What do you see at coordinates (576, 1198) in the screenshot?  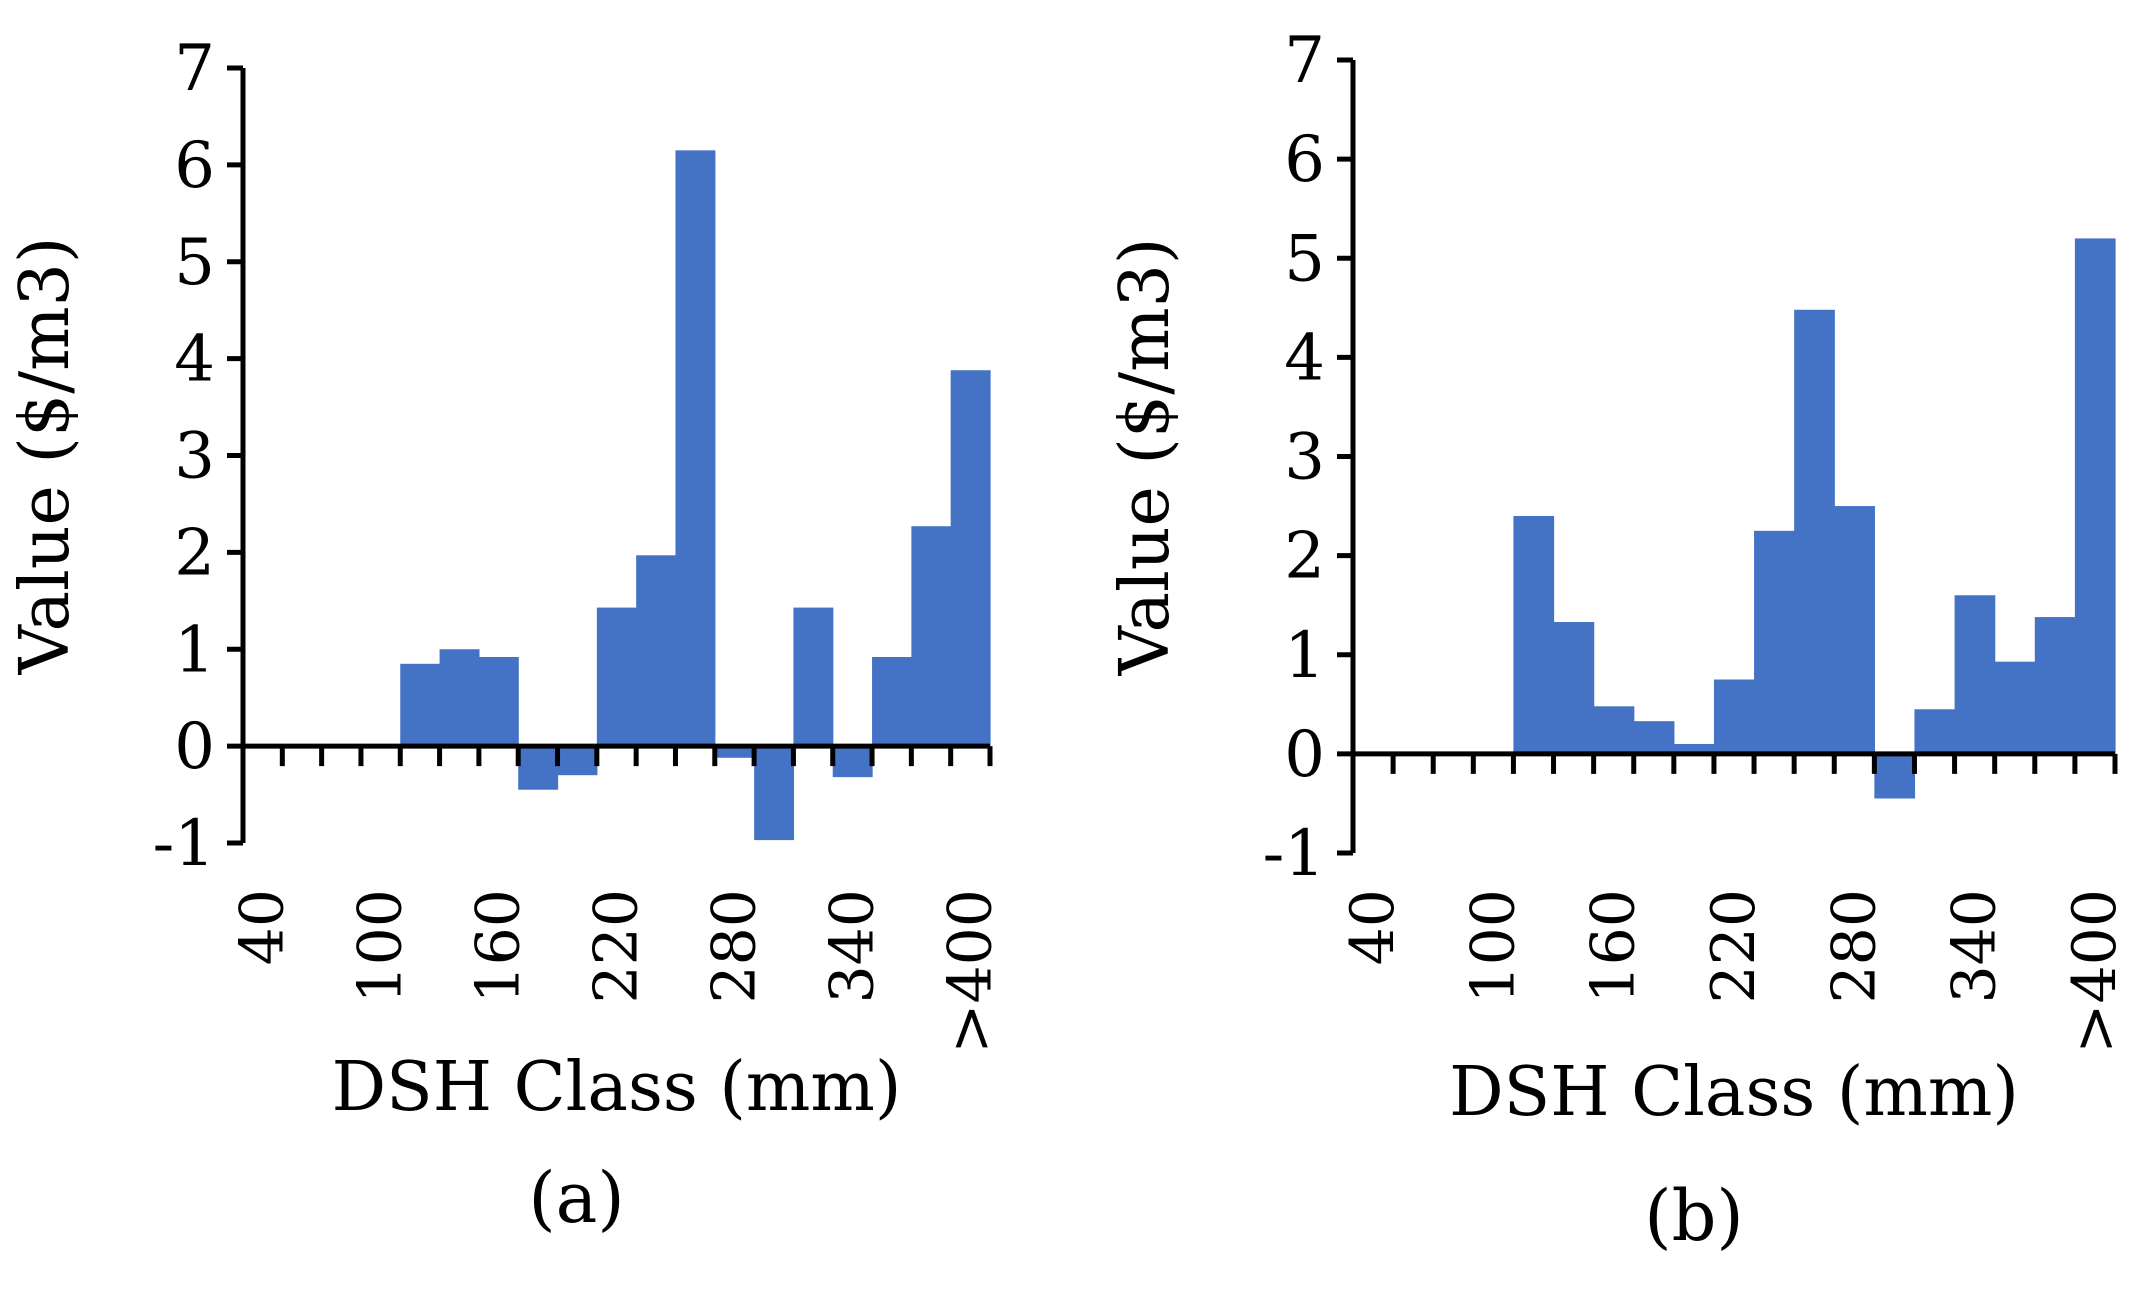 I see `panel-label: (a)` at bounding box center [576, 1198].